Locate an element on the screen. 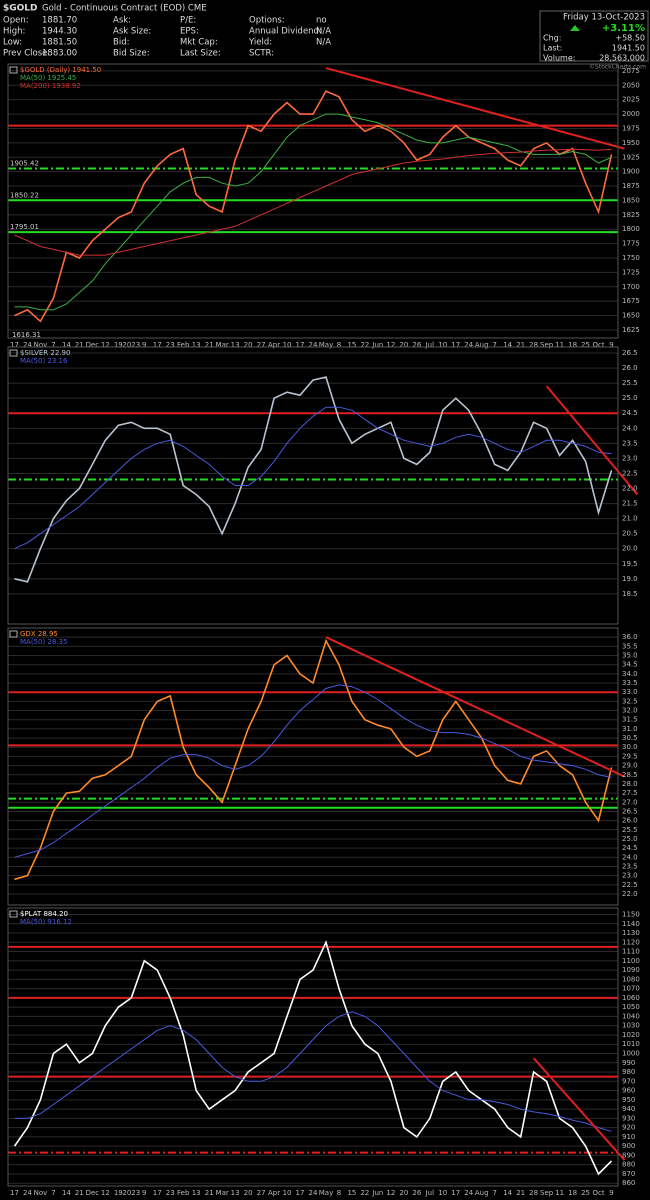 The height and width of the screenshot is (1200, 650). y-tick-label: 960 is located at coordinates (628, 1091).